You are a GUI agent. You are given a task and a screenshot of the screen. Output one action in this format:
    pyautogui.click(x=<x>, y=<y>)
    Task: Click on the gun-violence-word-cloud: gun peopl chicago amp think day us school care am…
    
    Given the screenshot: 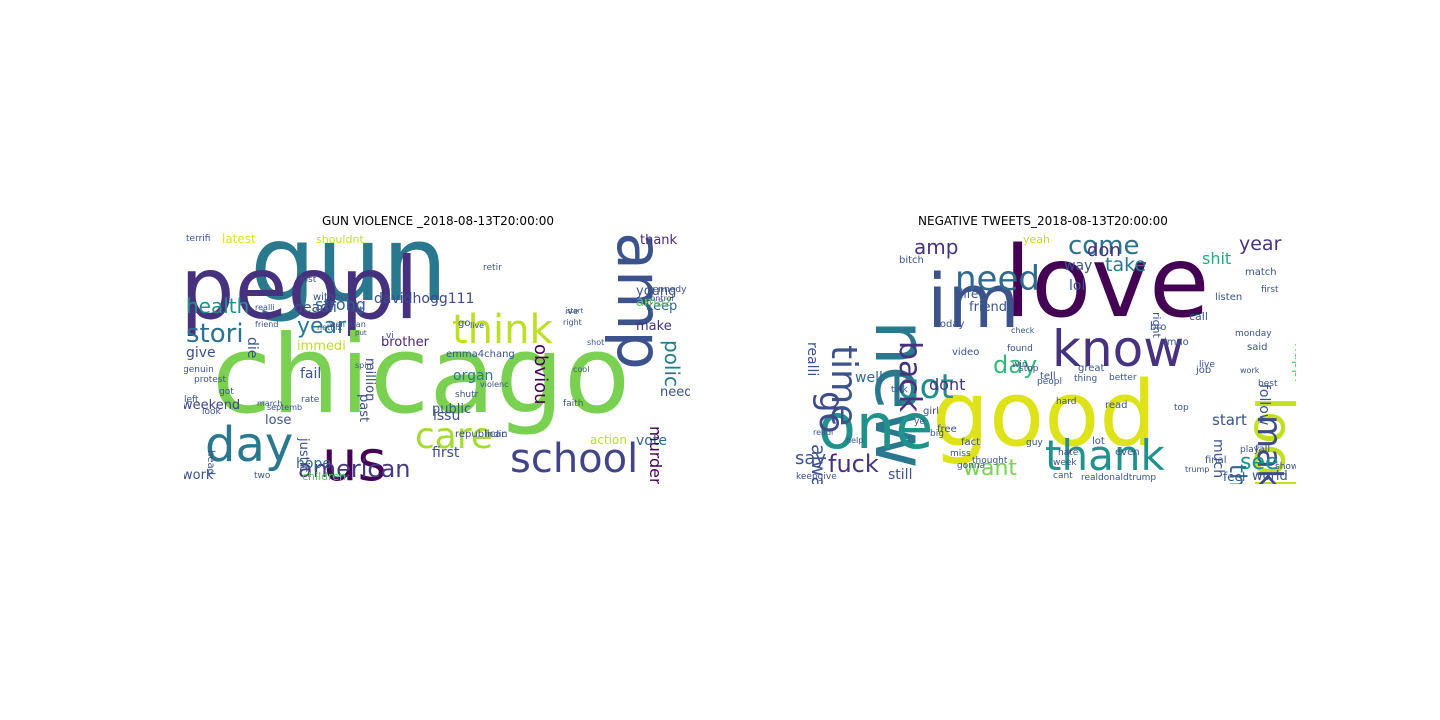 What is the action you would take?
    pyautogui.click(x=437, y=358)
    